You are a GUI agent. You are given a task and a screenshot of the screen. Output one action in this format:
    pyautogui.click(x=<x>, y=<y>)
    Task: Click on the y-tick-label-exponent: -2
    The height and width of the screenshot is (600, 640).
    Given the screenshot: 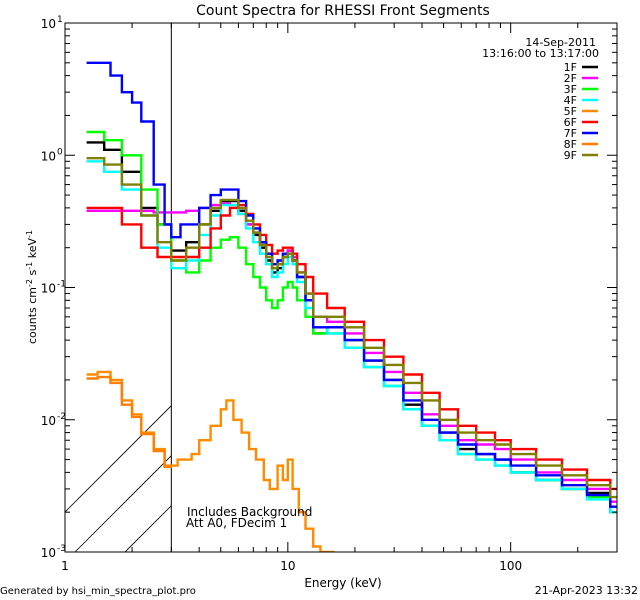 What is the action you would take?
    pyautogui.click(x=61, y=417)
    